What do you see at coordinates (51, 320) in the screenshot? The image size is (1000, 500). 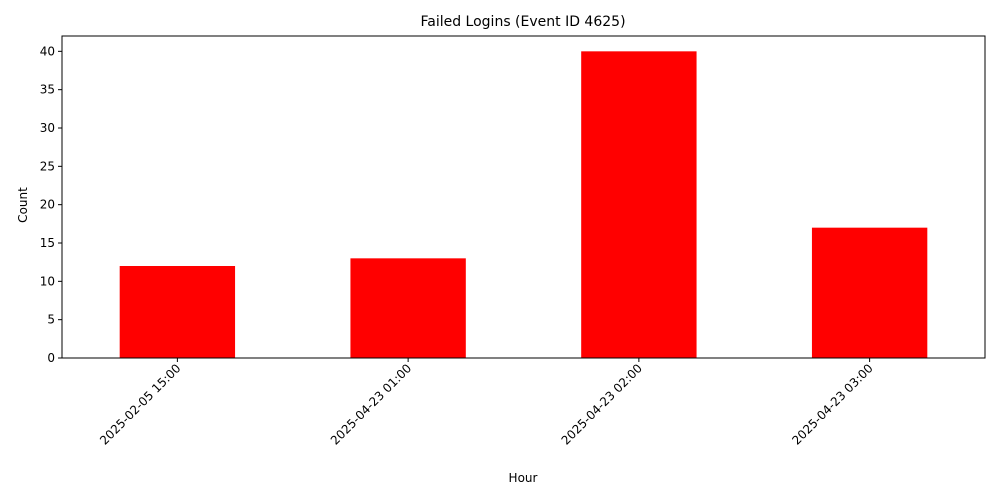 I see `y-tick-label: 5` at bounding box center [51, 320].